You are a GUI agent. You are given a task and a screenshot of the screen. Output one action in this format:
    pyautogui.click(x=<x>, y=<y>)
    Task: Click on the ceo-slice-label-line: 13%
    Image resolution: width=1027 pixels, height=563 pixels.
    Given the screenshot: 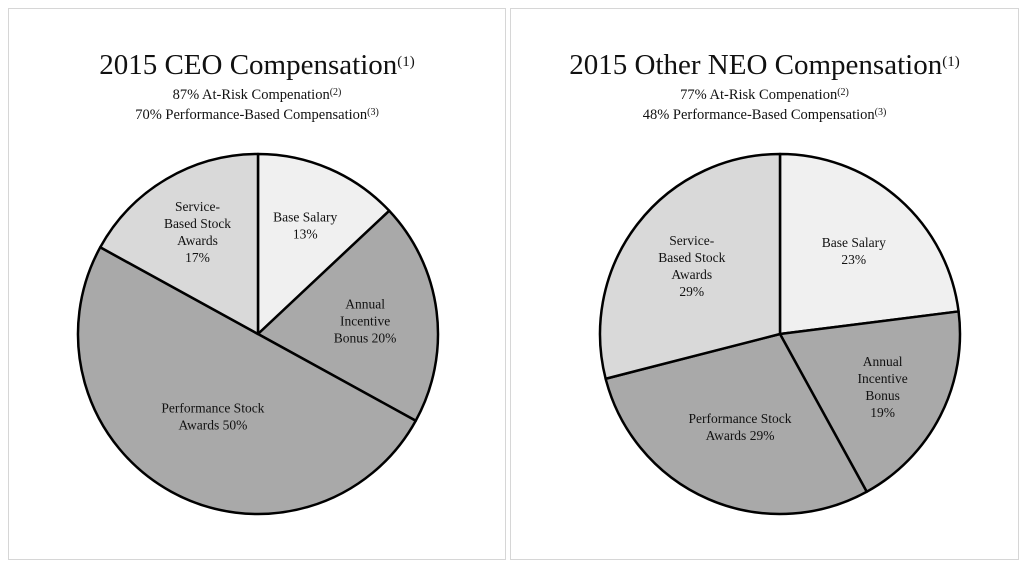 What is the action you would take?
    pyautogui.click(x=305, y=234)
    